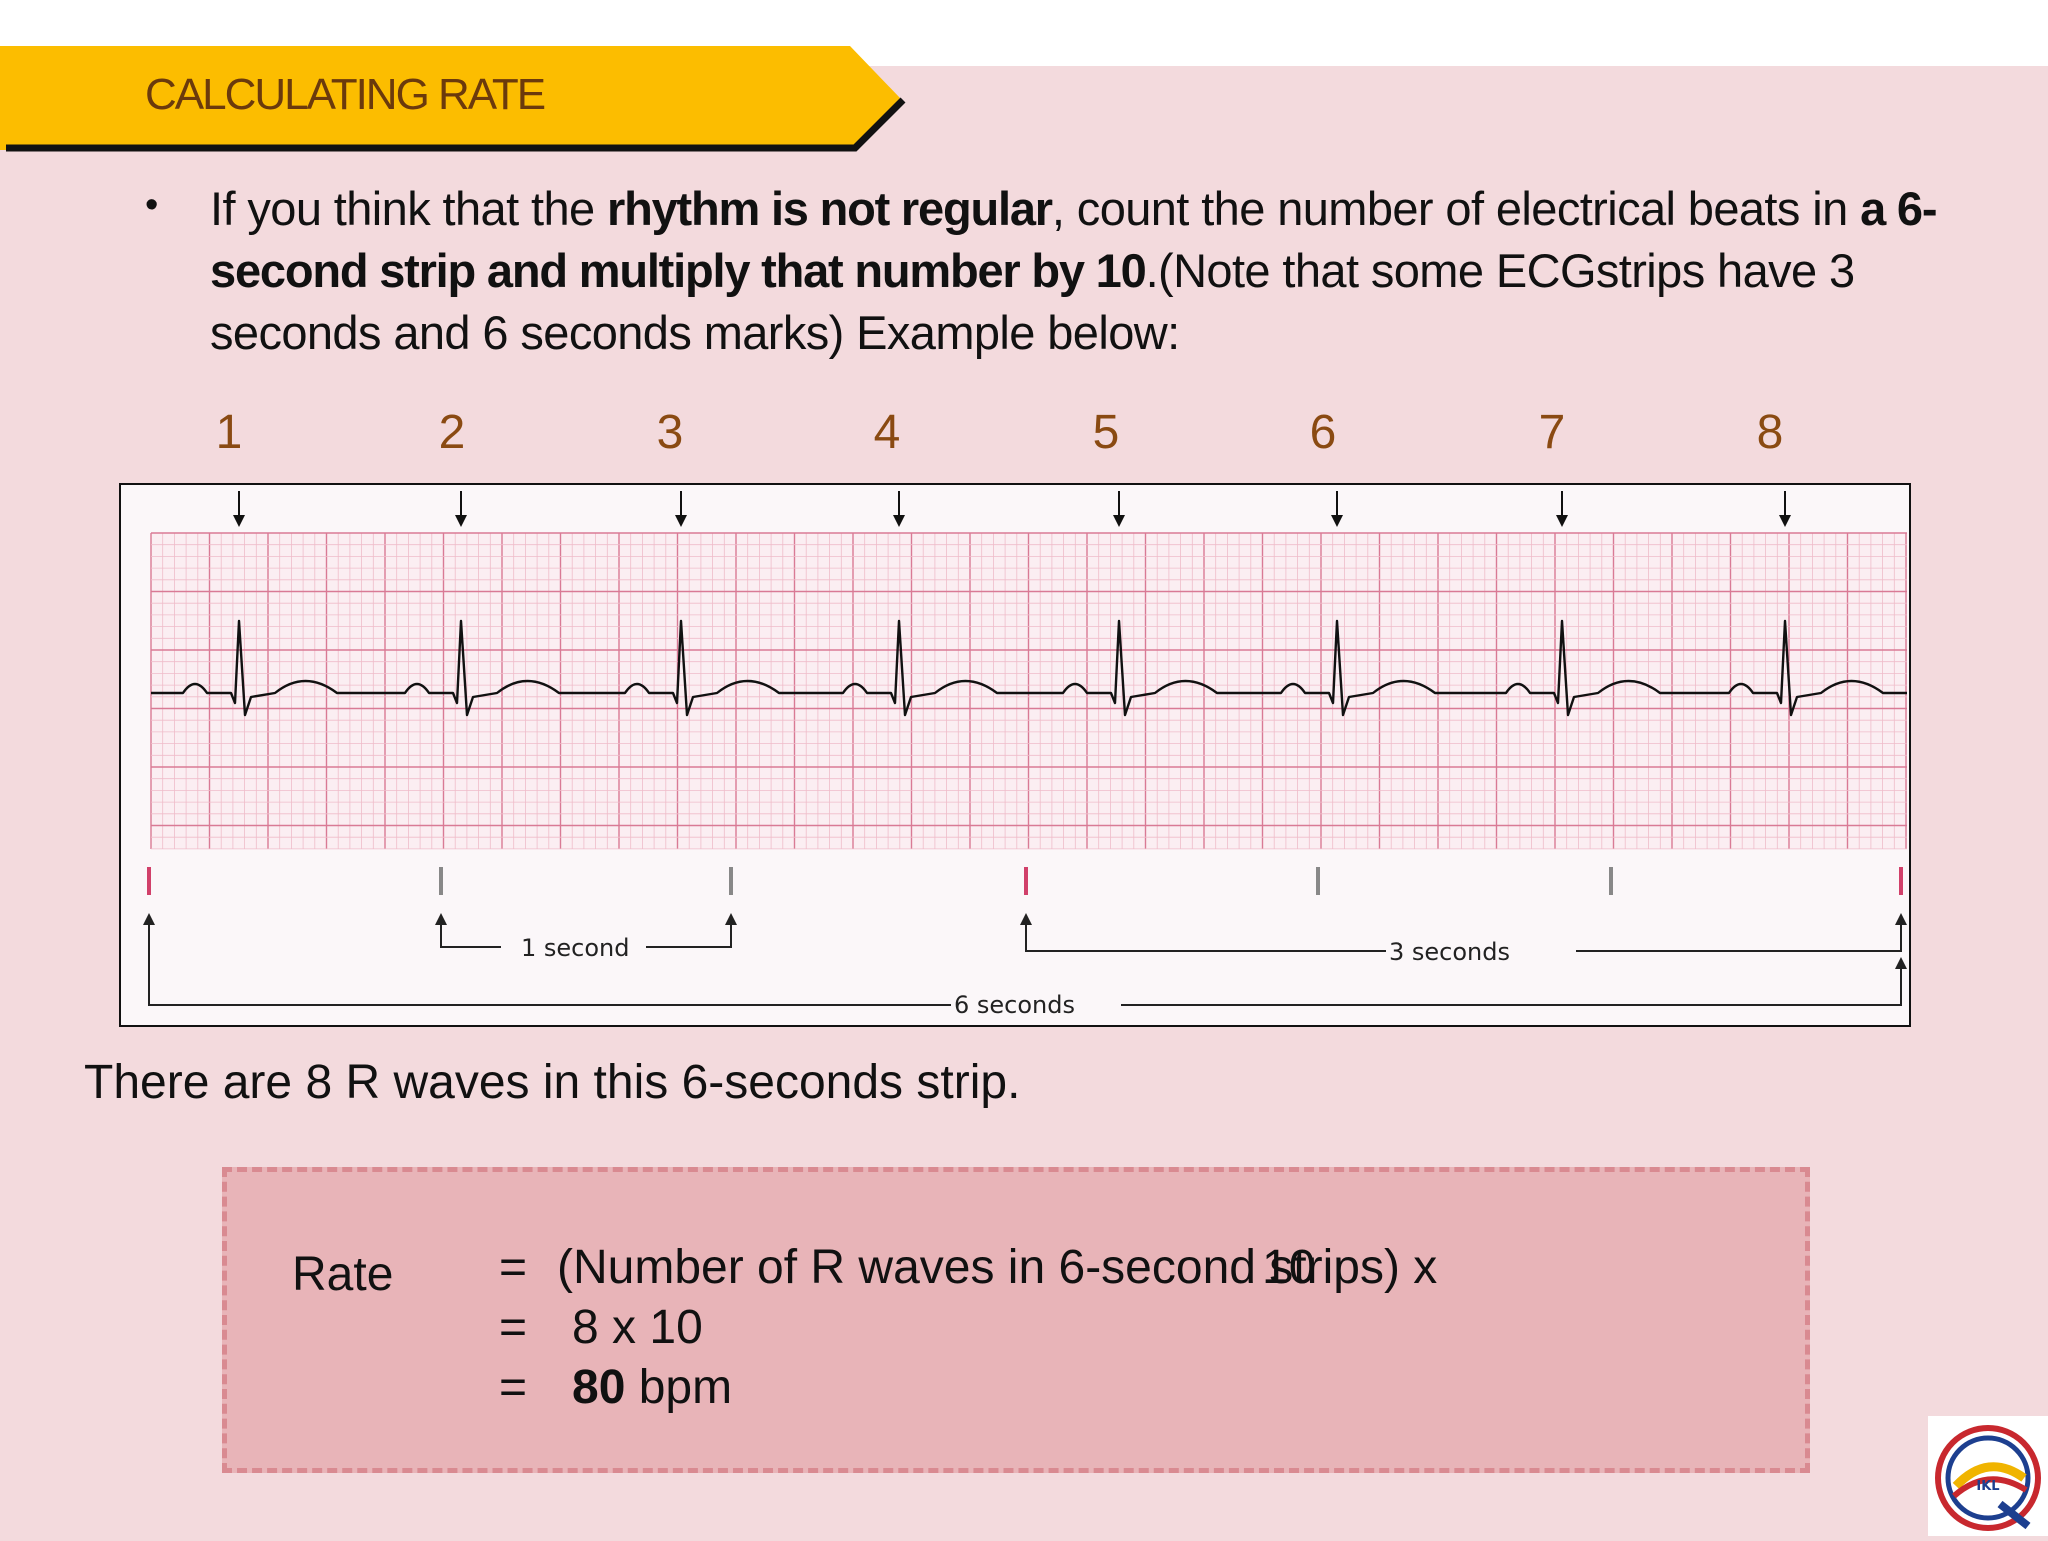  Describe the element at coordinates (1106, 432) in the screenshot. I see `beat-number: 5` at that location.